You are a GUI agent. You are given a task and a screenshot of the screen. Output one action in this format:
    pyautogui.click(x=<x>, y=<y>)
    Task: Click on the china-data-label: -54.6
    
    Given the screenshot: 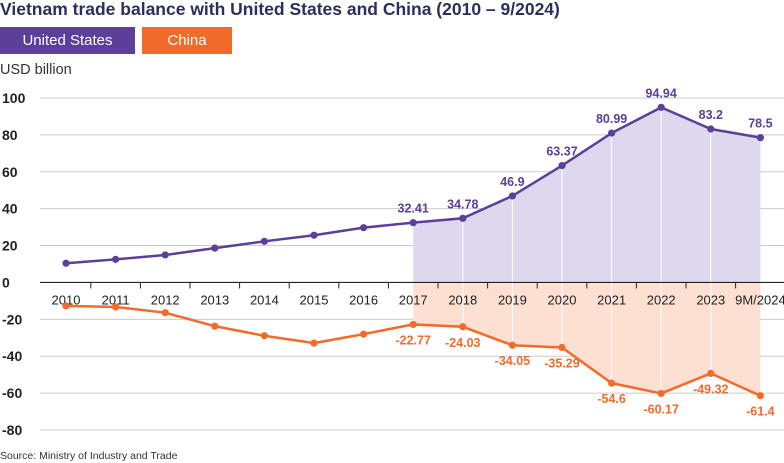 What is the action you would take?
    pyautogui.click(x=611, y=399)
    